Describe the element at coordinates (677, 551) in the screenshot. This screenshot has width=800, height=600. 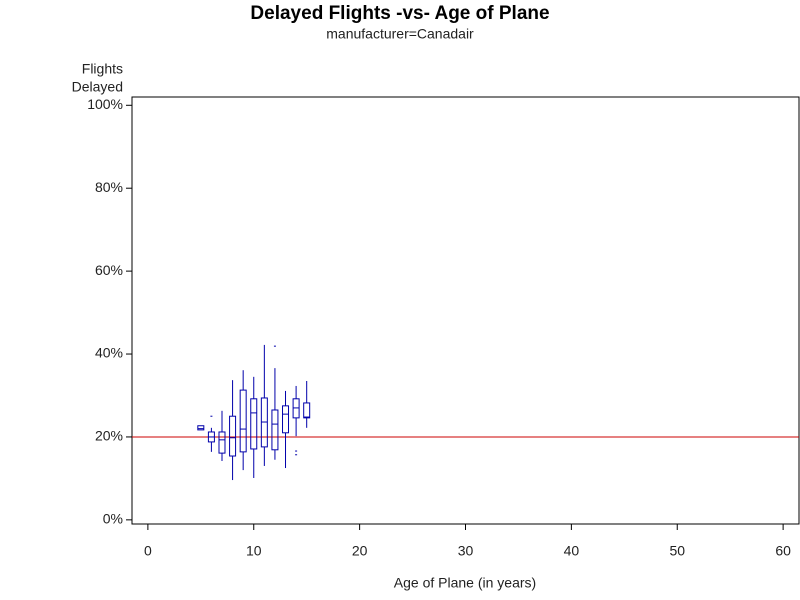
I see `x-tick-label: 50` at that location.